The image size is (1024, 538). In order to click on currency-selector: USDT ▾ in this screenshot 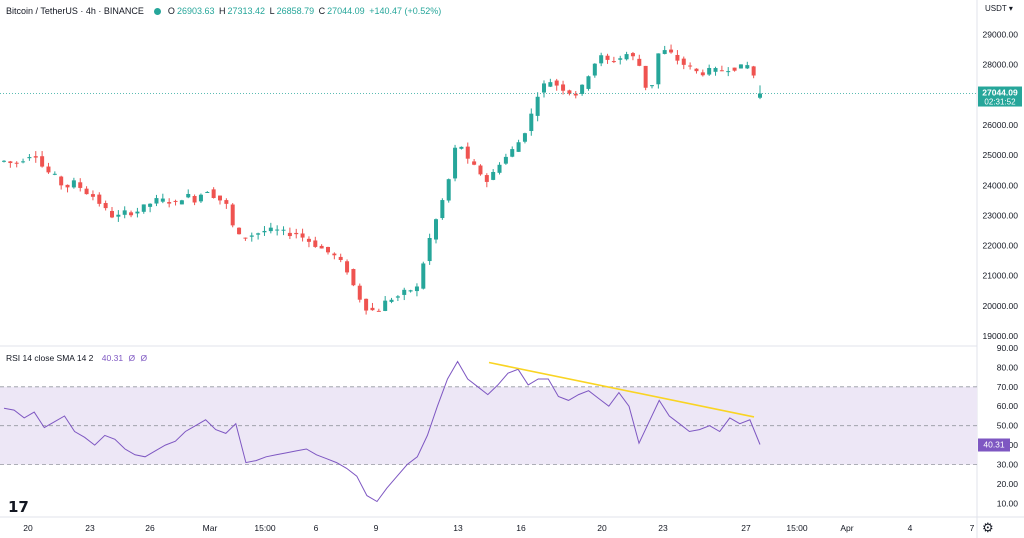, I will do `click(999, 8)`.